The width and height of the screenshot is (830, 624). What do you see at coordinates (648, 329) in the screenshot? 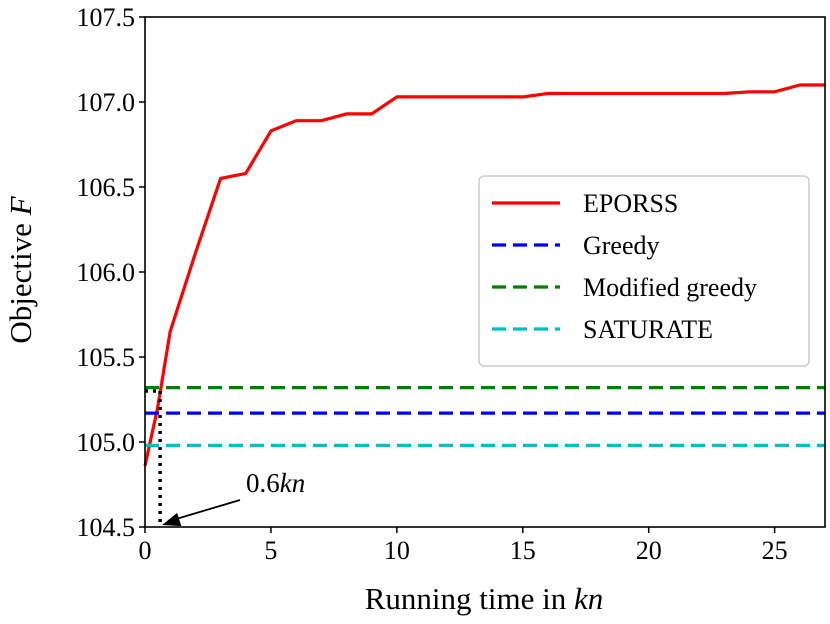
I see `legend-label-saturate: SATURATE` at bounding box center [648, 329].